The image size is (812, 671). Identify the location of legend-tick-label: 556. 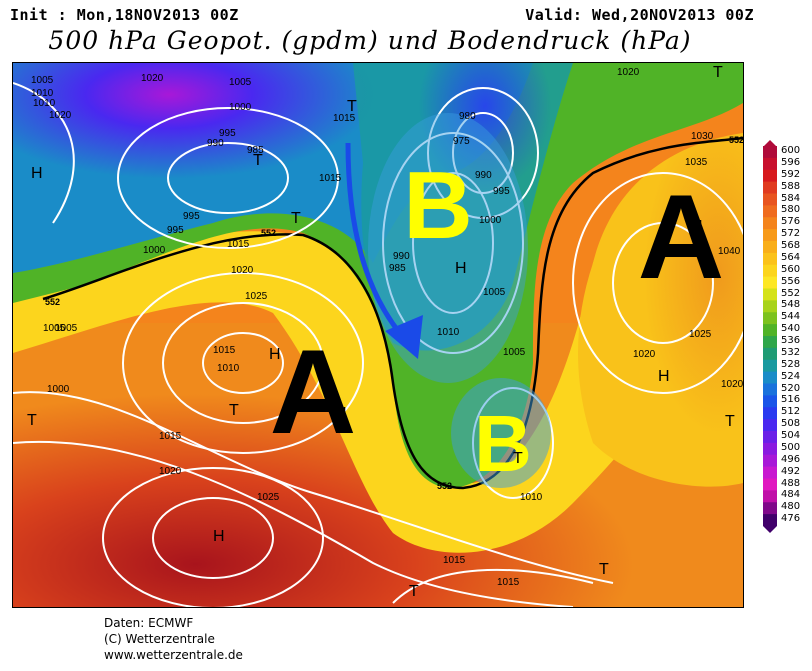
(791, 281).